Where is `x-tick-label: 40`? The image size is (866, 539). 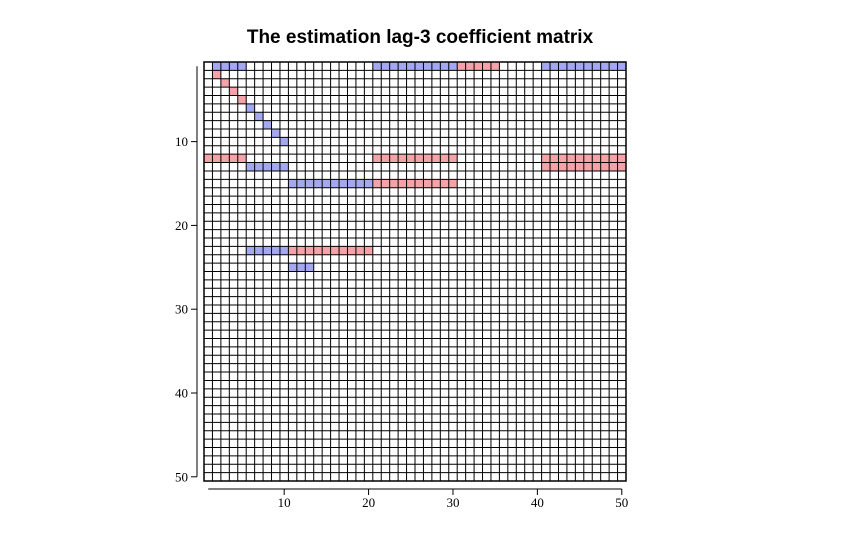 x-tick-label: 40 is located at coordinates (537, 502).